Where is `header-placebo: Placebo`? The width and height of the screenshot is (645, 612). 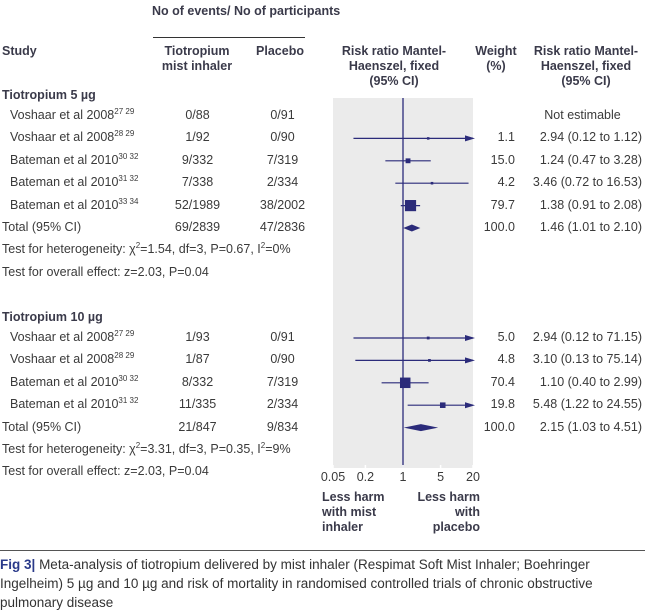 header-placebo: Placebo is located at coordinates (280, 51).